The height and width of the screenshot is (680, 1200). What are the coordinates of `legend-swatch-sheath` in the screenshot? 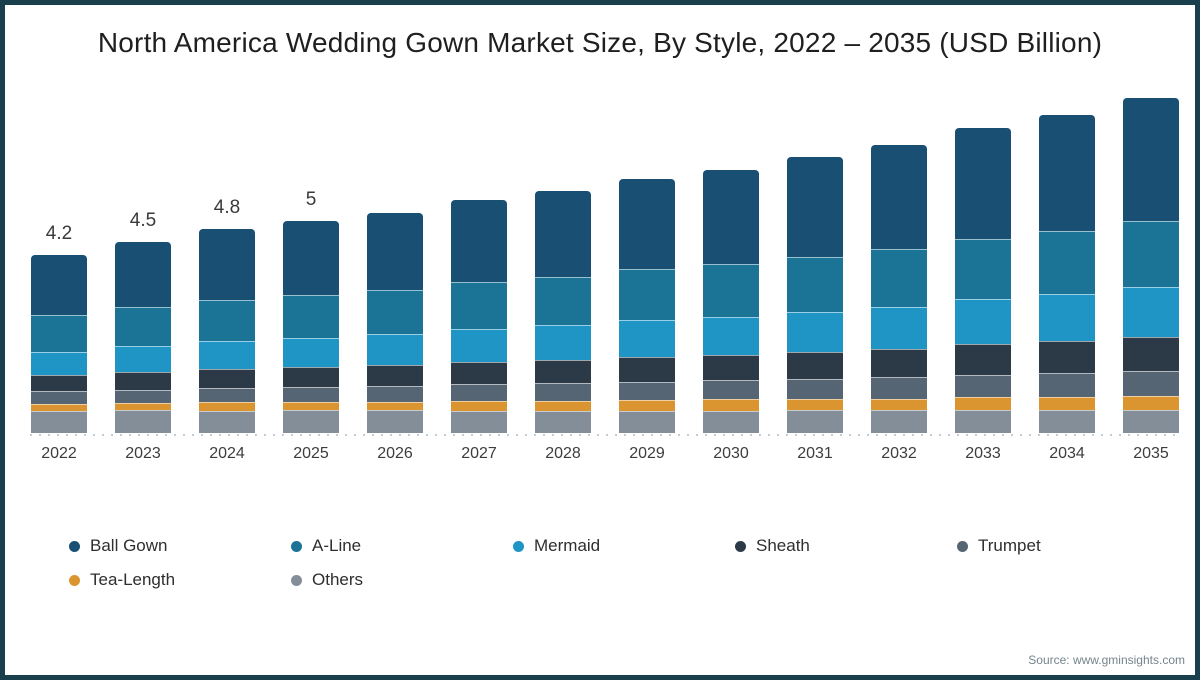 It's located at (740, 546).